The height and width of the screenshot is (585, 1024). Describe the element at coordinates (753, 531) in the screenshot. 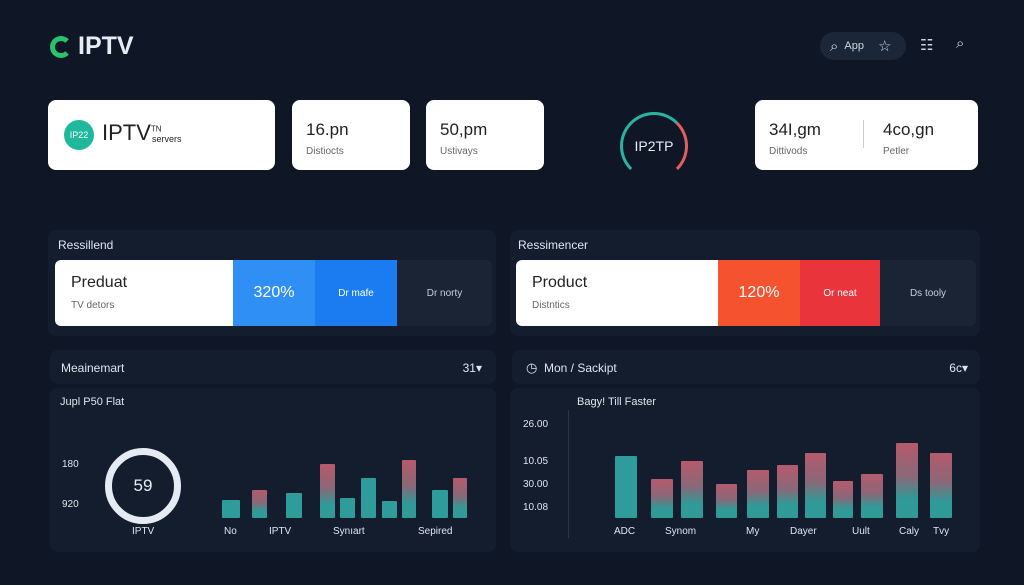

I see `x-label: My` at that location.